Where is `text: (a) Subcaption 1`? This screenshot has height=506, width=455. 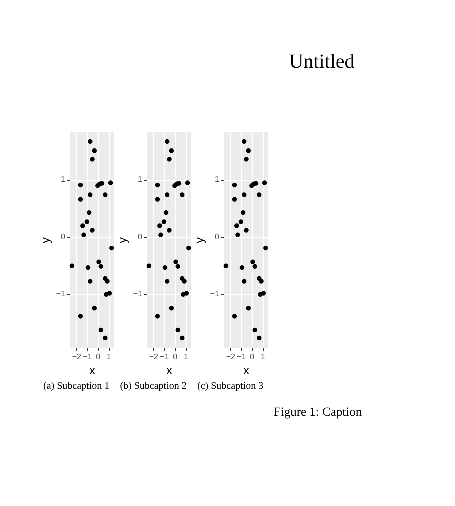
text: (a) Subcaption 1 is located at coordinates (76, 386).